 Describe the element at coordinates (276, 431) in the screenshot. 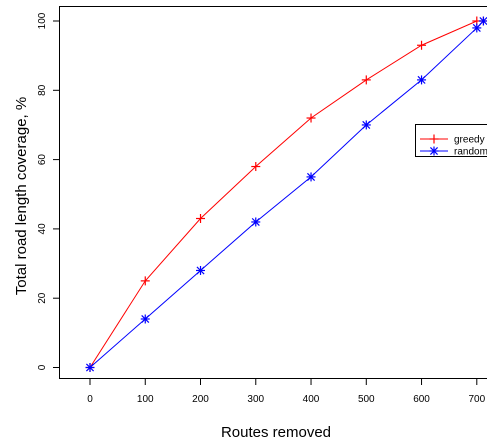

I see `x-axis-title: Routes removed` at that location.